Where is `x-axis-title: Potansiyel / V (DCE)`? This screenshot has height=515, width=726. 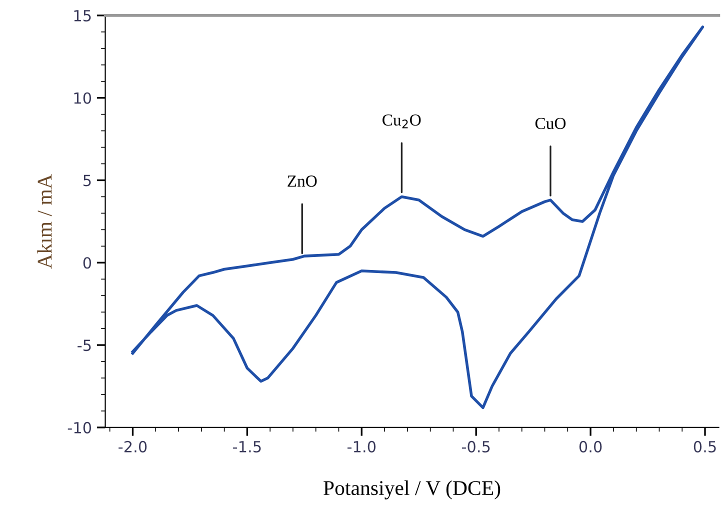
x-axis-title: Potansiyel / V (DCE) is located at coordinates (412, 490).